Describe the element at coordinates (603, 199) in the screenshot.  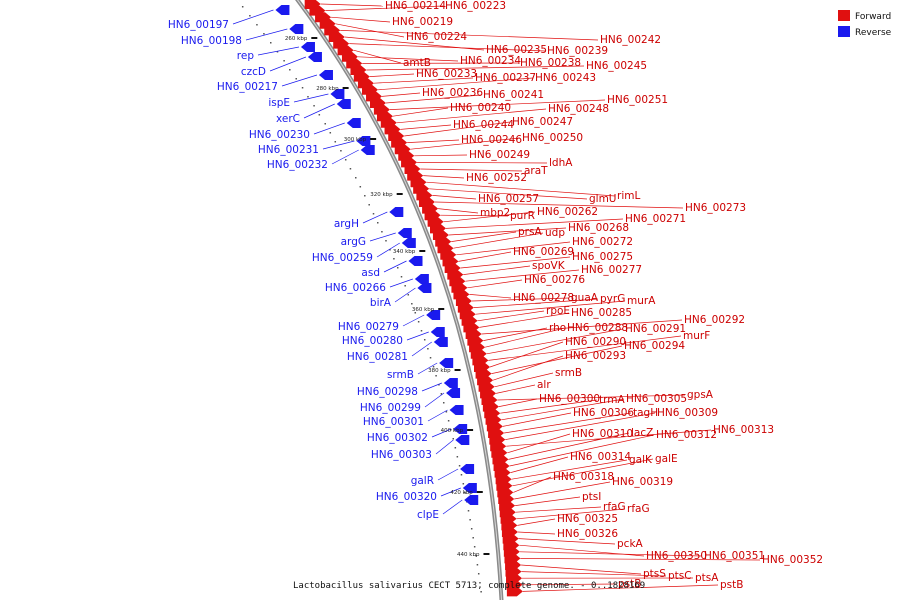
I see `forward-gene-label: glmU` at that location.